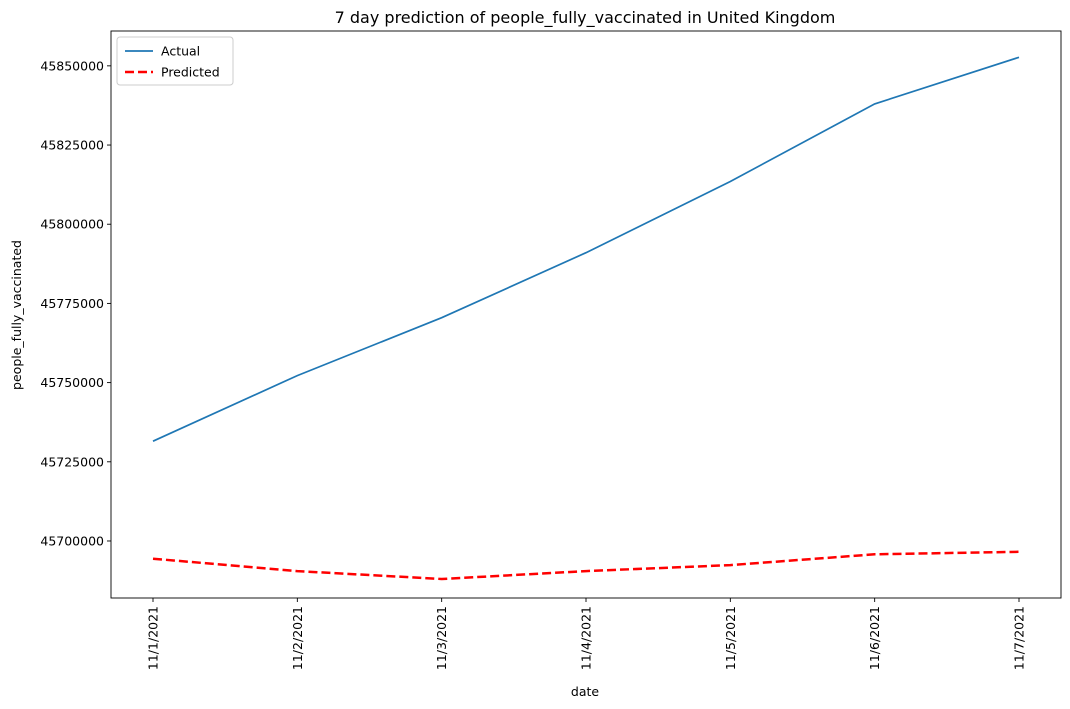 This screenshot has width=1070, height=709. Describe the element at coordinates (72, 65) in the screenshot. I see `y-tick-label: 45850000` at that location.